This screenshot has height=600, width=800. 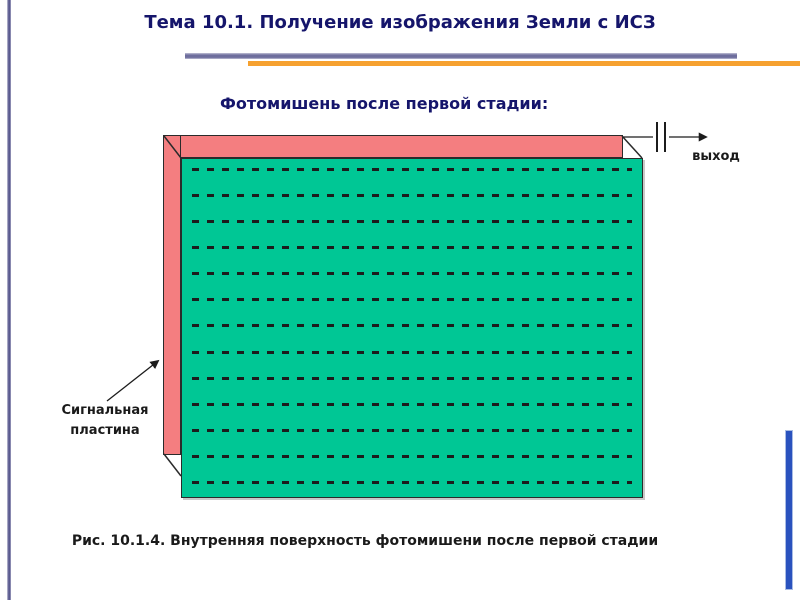 What do you see at coordinates (105, 421) in the screenshot?
I see `signal-plate-label: Сигнальная пластина` at bounding box center [105, 421].